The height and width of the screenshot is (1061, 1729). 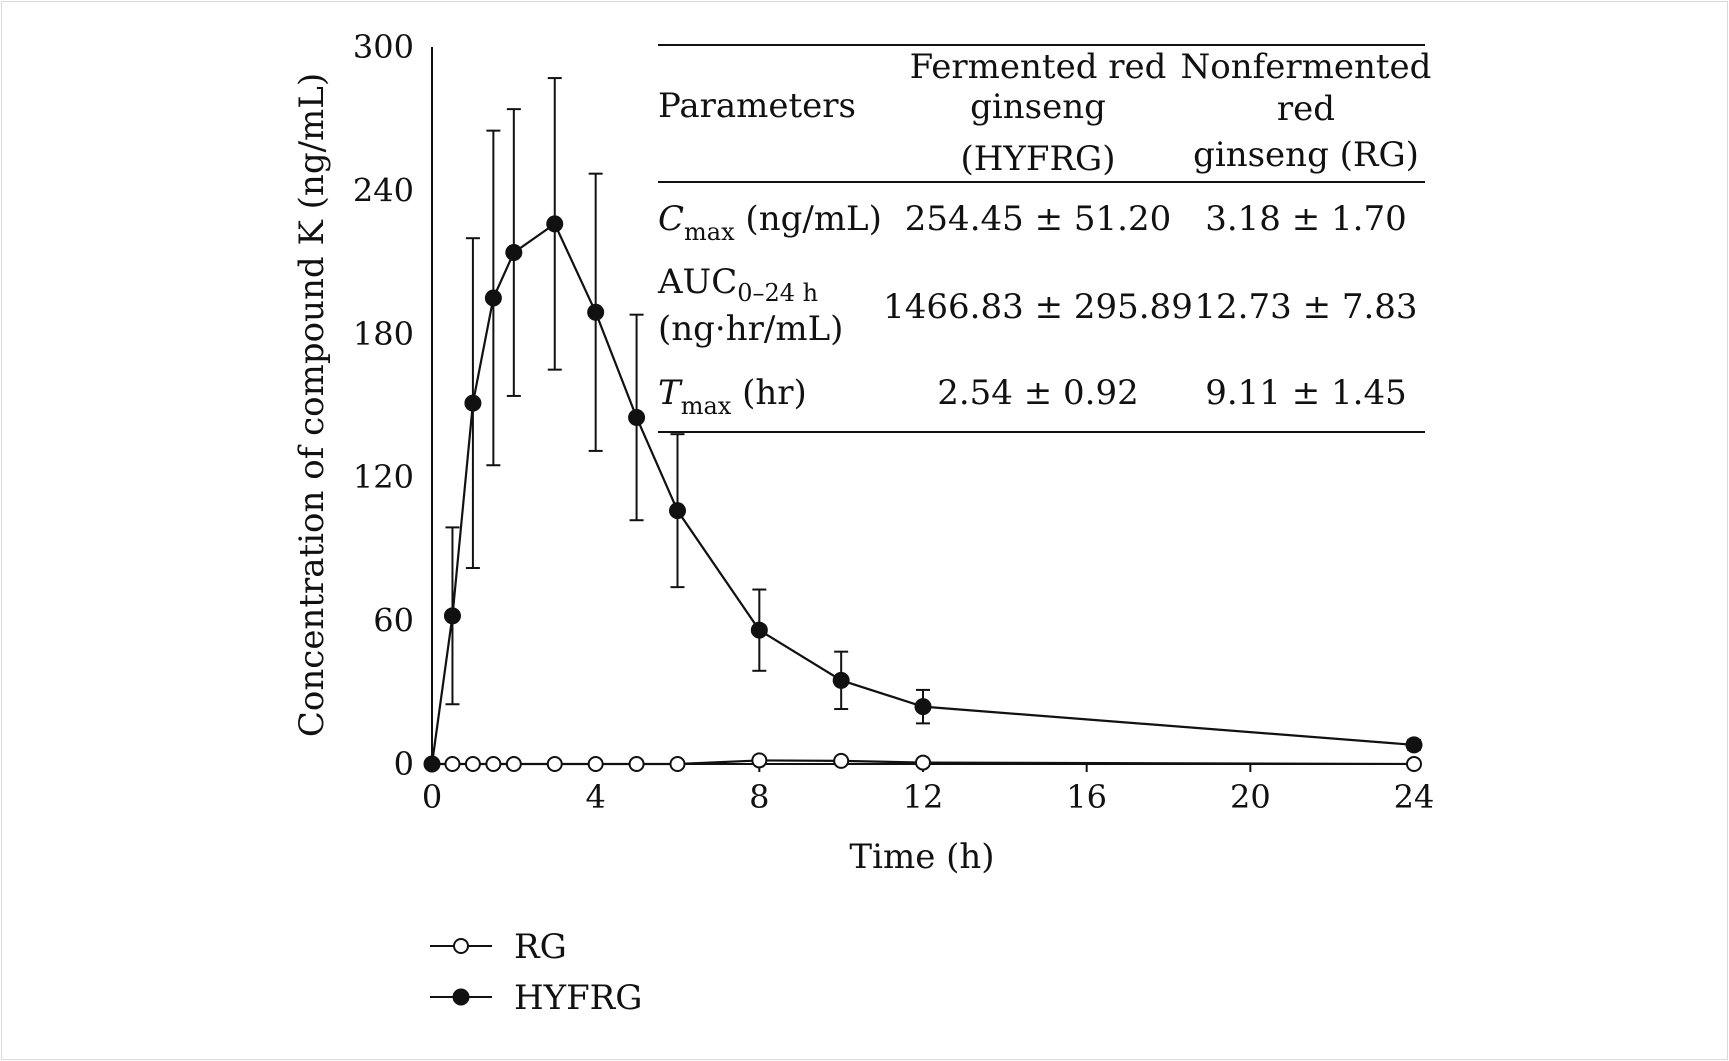 What do you see at coordinates (759, 797) in the screenshot?
I see `x-tick-label: 8` at bounding box center [759, 797].